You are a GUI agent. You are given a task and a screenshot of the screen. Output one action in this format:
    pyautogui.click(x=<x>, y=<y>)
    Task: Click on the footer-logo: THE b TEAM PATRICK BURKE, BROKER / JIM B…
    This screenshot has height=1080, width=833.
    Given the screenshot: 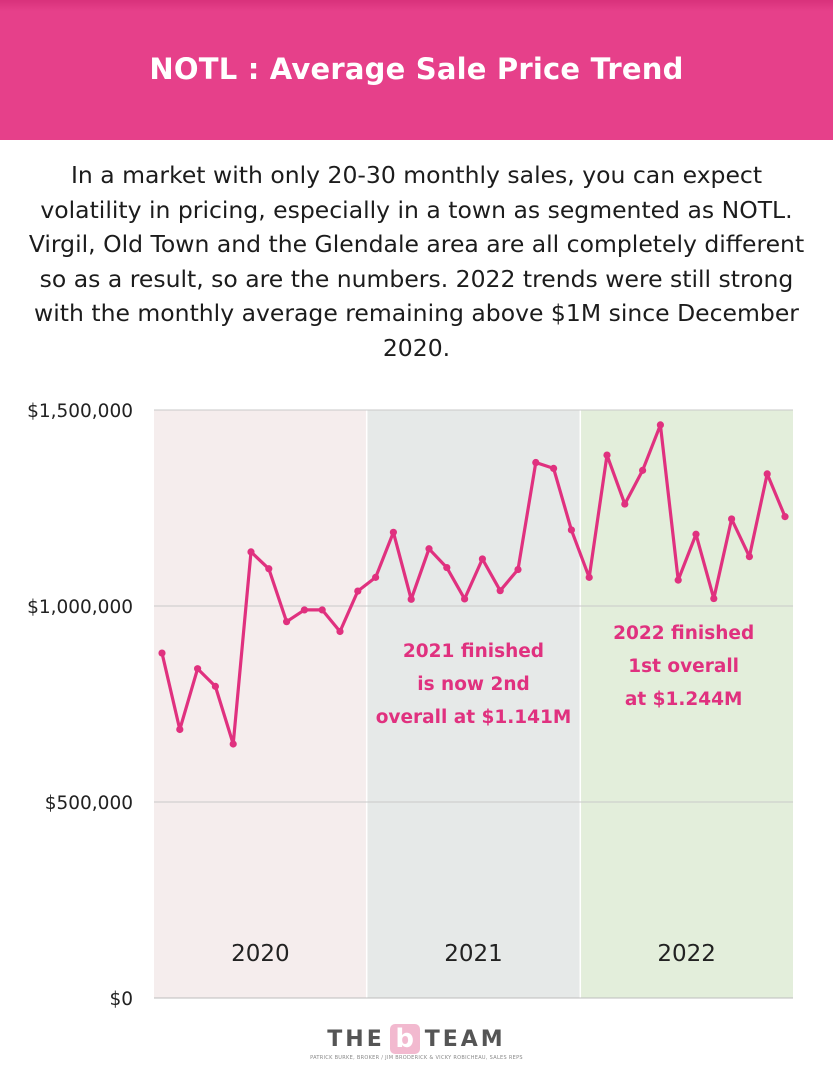 What is the action you would take?
    pyautogui.click(x=416, y=1042)
    